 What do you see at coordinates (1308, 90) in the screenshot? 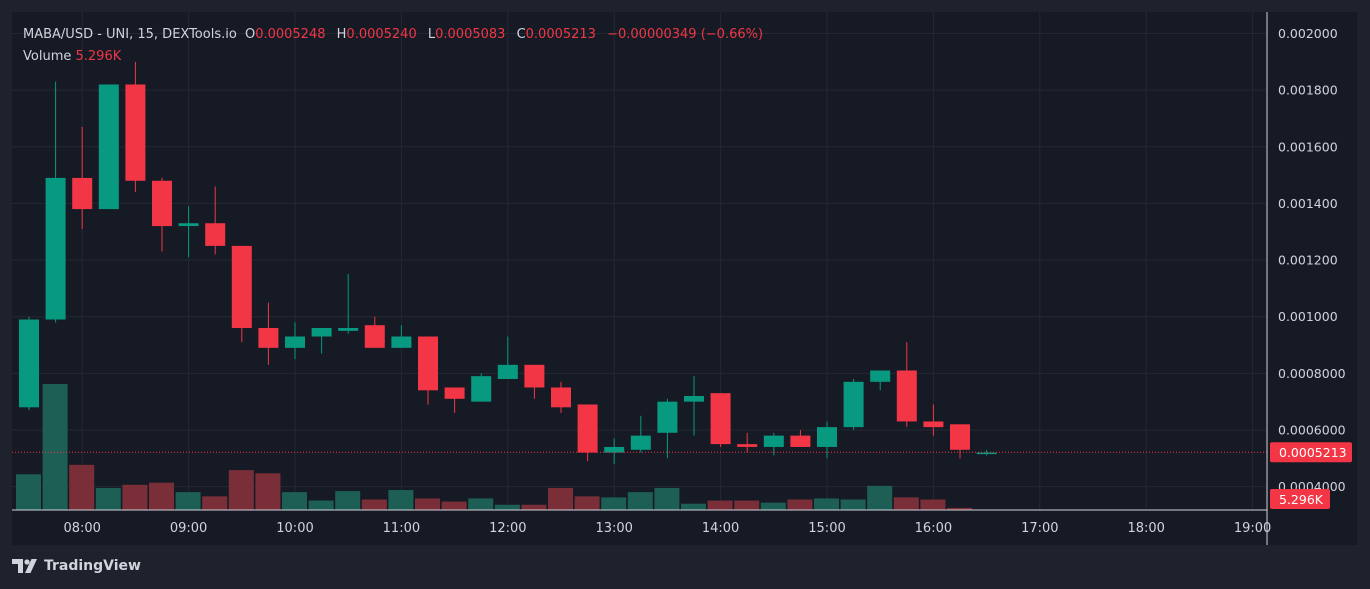
I see `price-tick-label: 0.001800` at bounding box center [1308, 90].